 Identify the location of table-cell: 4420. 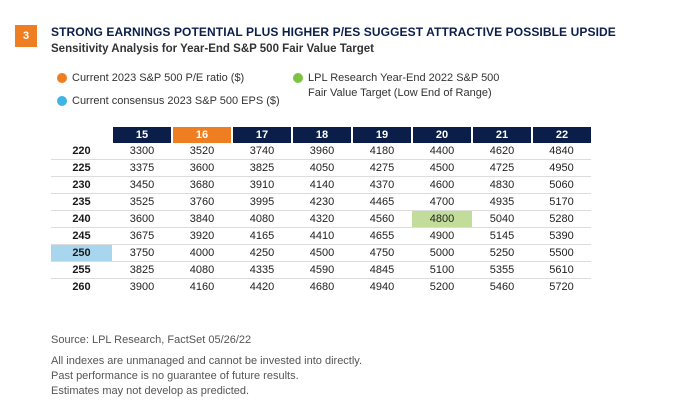
(262, 287).